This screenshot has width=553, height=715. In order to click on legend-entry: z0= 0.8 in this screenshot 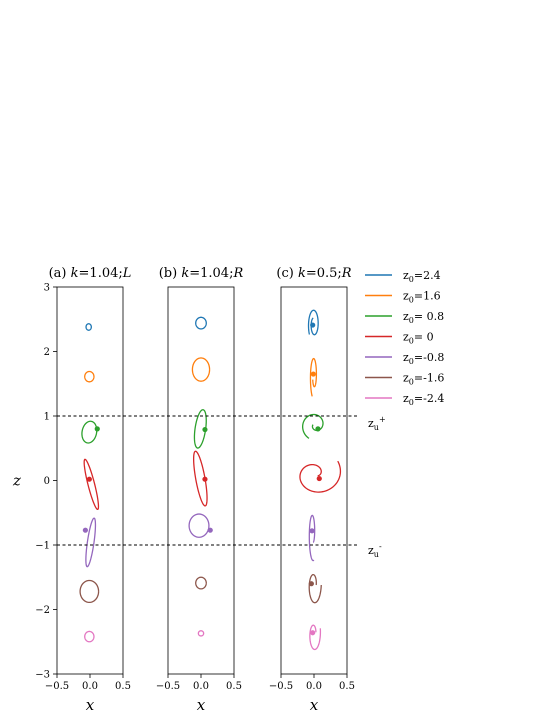, I will do `click(423, 317)`.